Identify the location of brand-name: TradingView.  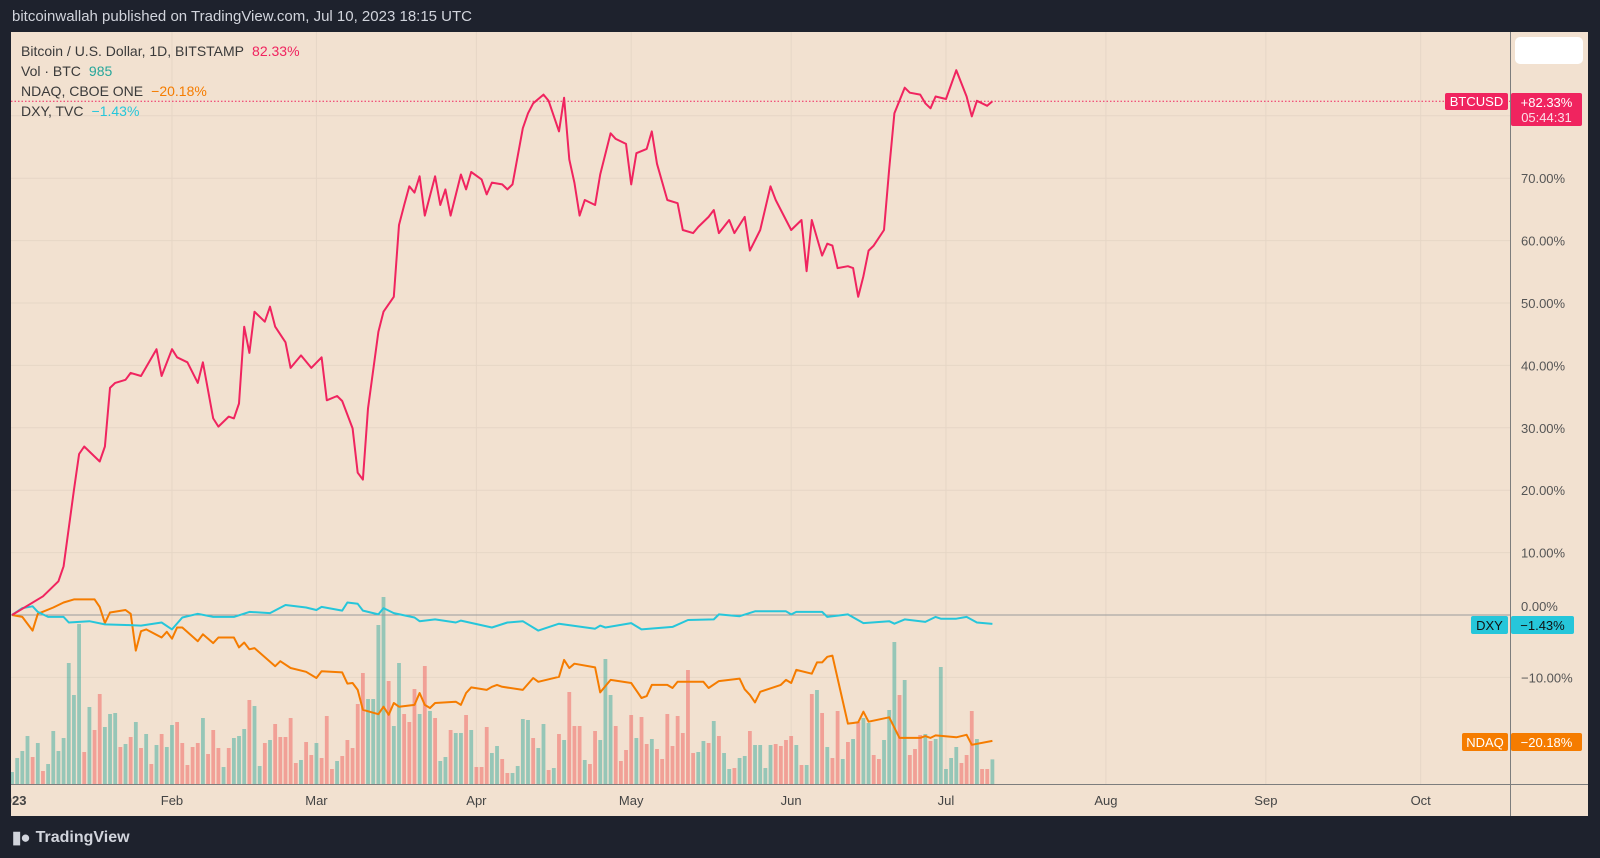
(82, 837).